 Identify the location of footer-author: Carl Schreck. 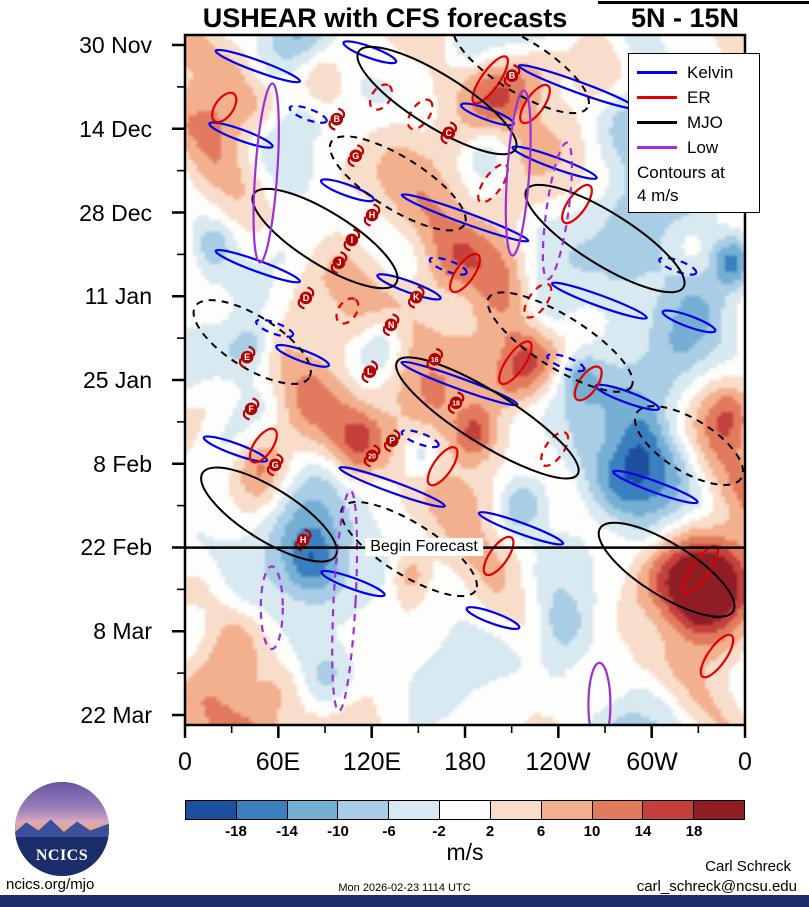
(748, 866).